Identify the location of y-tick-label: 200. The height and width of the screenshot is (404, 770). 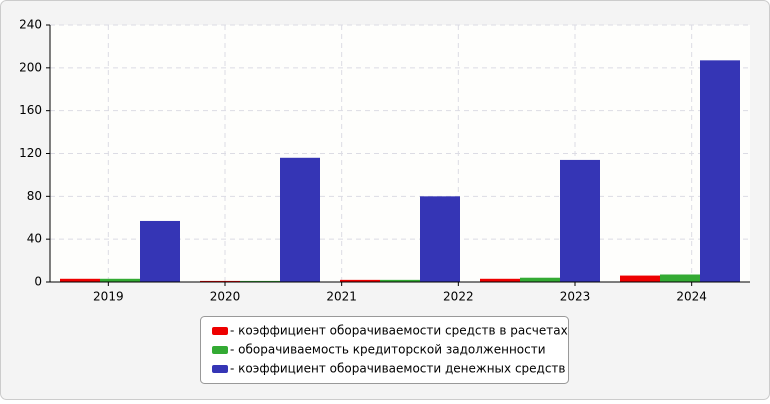
(30, 67).